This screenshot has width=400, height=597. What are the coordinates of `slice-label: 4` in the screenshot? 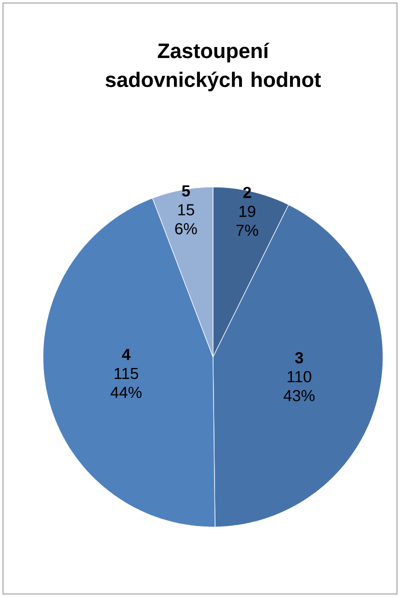 It's located at (126, 354).